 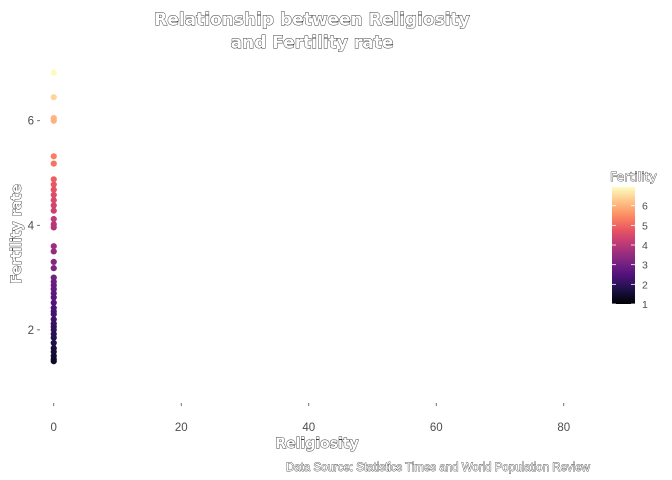 What do you see at coordinates (17, 234) in the screenshot?
I see `y-axis-title: Fertility rate` at bounding box center [17, 234].